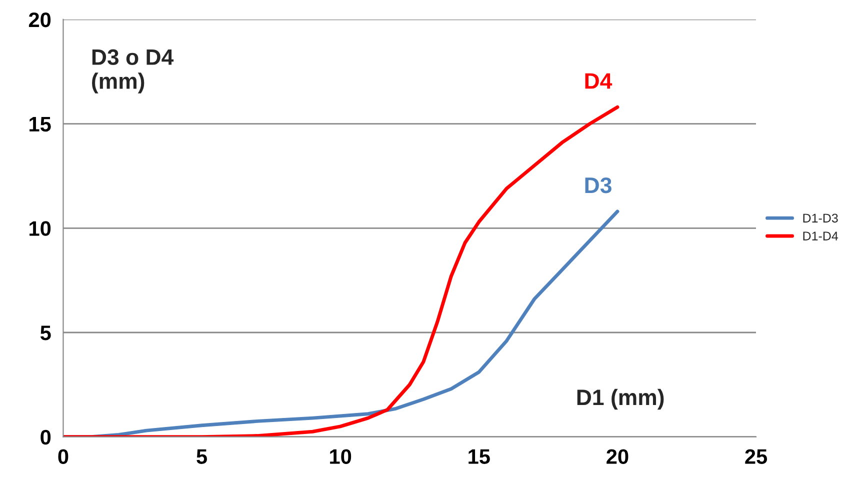 The height and width of the screenshot is (487, 866). What do you see at coordinates (598, 185) in the screenshot?
I see `annotation: D3` at bounding box center [598, 185].